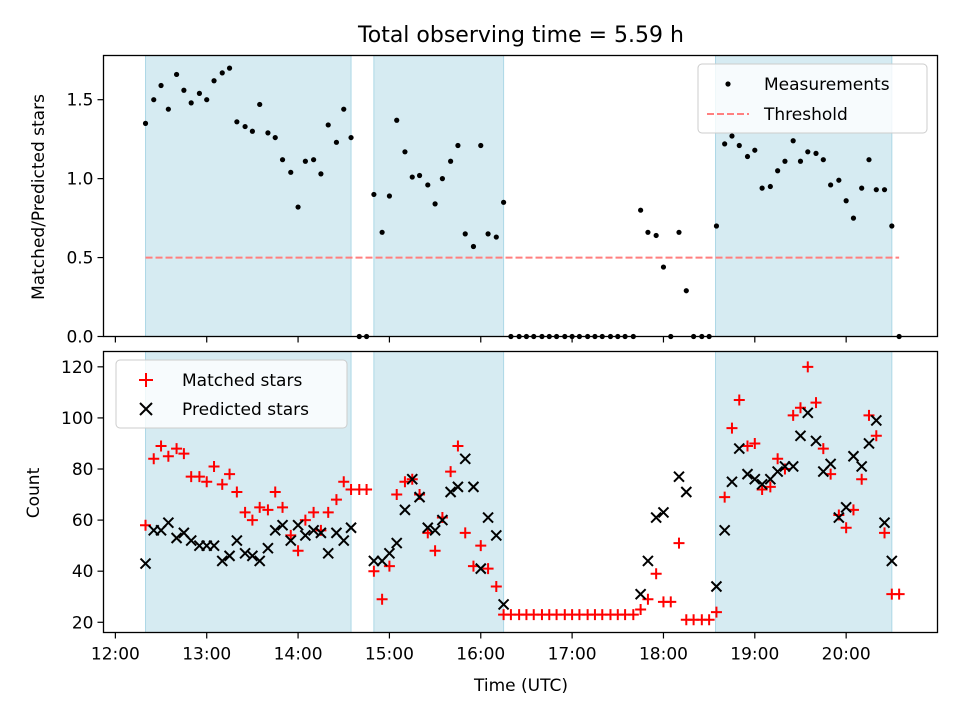 This screenshot has height=724, width=960. I want to click on y-tick-label: 1.5, so click(79, 101).